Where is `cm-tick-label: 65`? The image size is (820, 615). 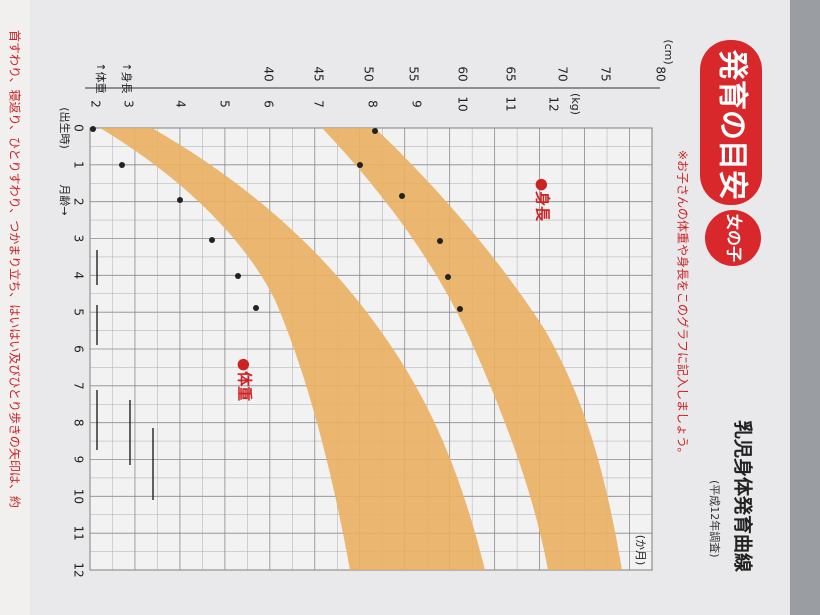
cm-tick-label: 65 is located at coordinates (511, 73).